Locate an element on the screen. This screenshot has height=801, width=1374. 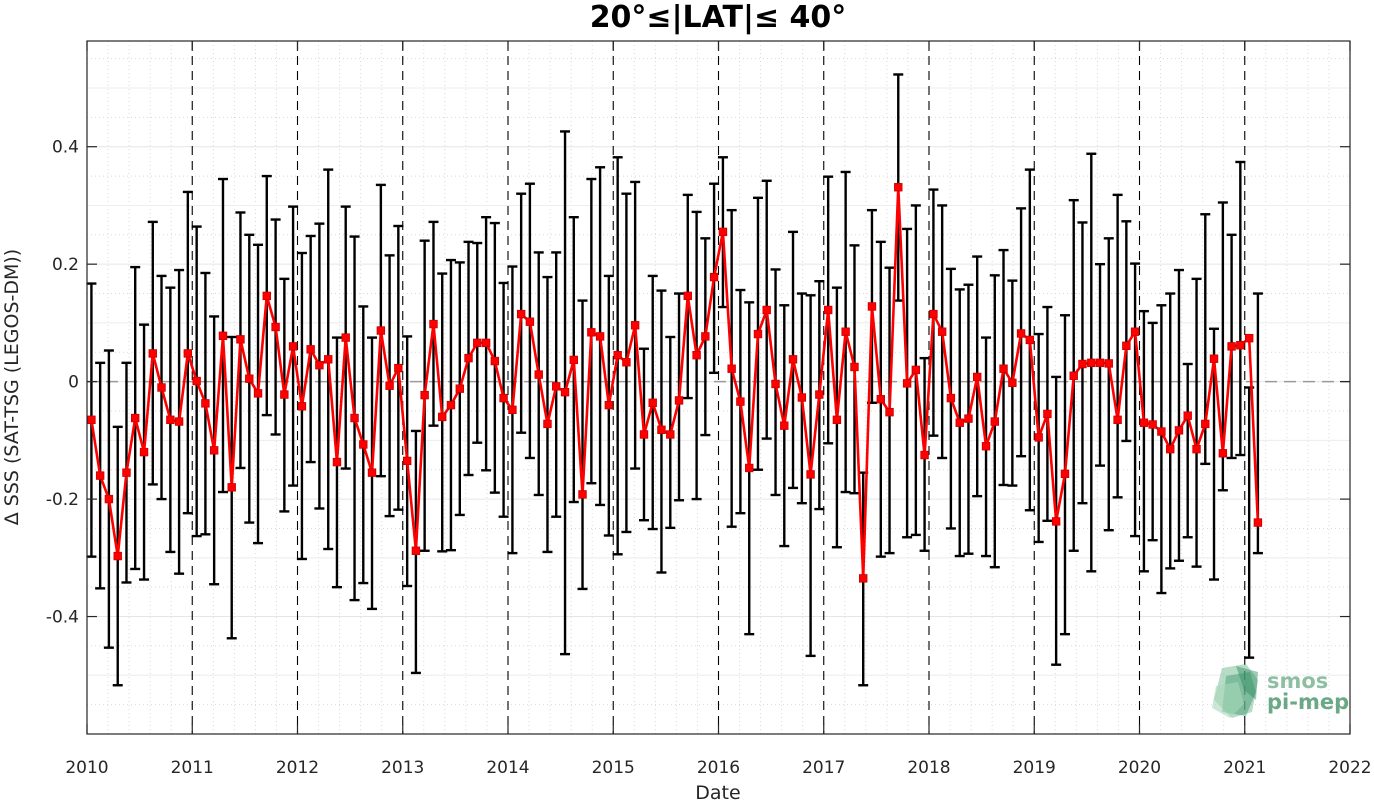
x-tick-label-2012: 2012 is located at coordinates (297, 768).